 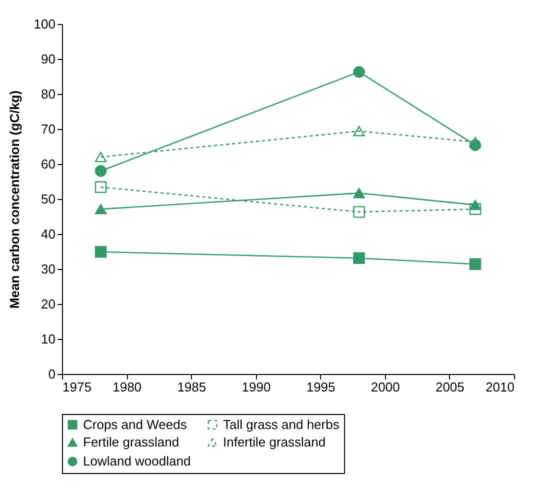 I want to click on legend-label: Crops and Weeds, so click(x=135, y=424).